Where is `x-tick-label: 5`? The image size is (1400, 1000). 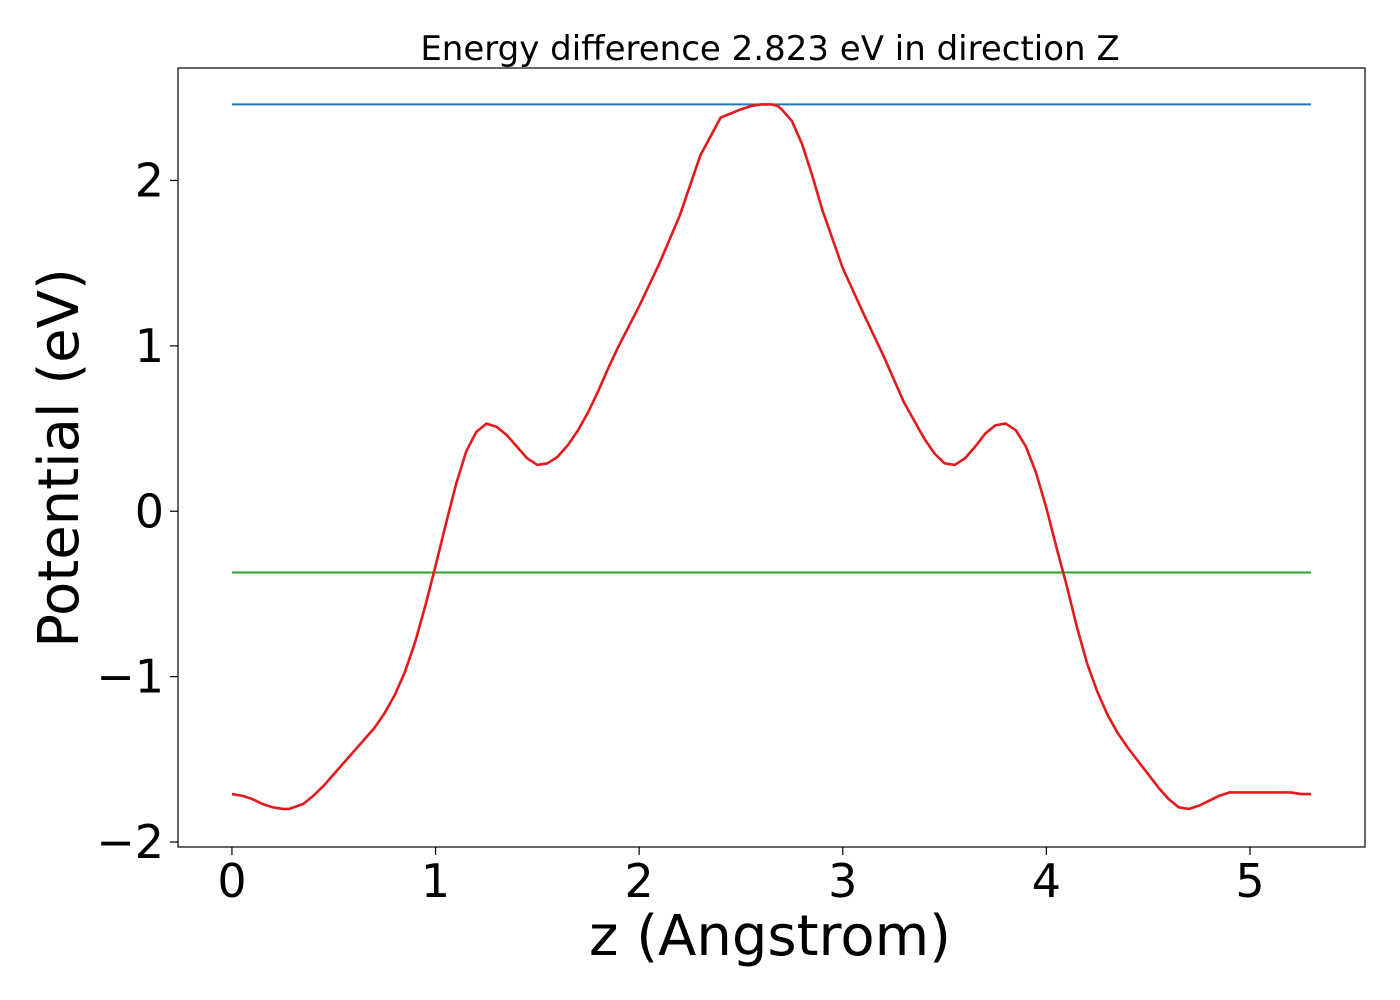 x-tick-label: 5 is located at coordinates (1249, 881).